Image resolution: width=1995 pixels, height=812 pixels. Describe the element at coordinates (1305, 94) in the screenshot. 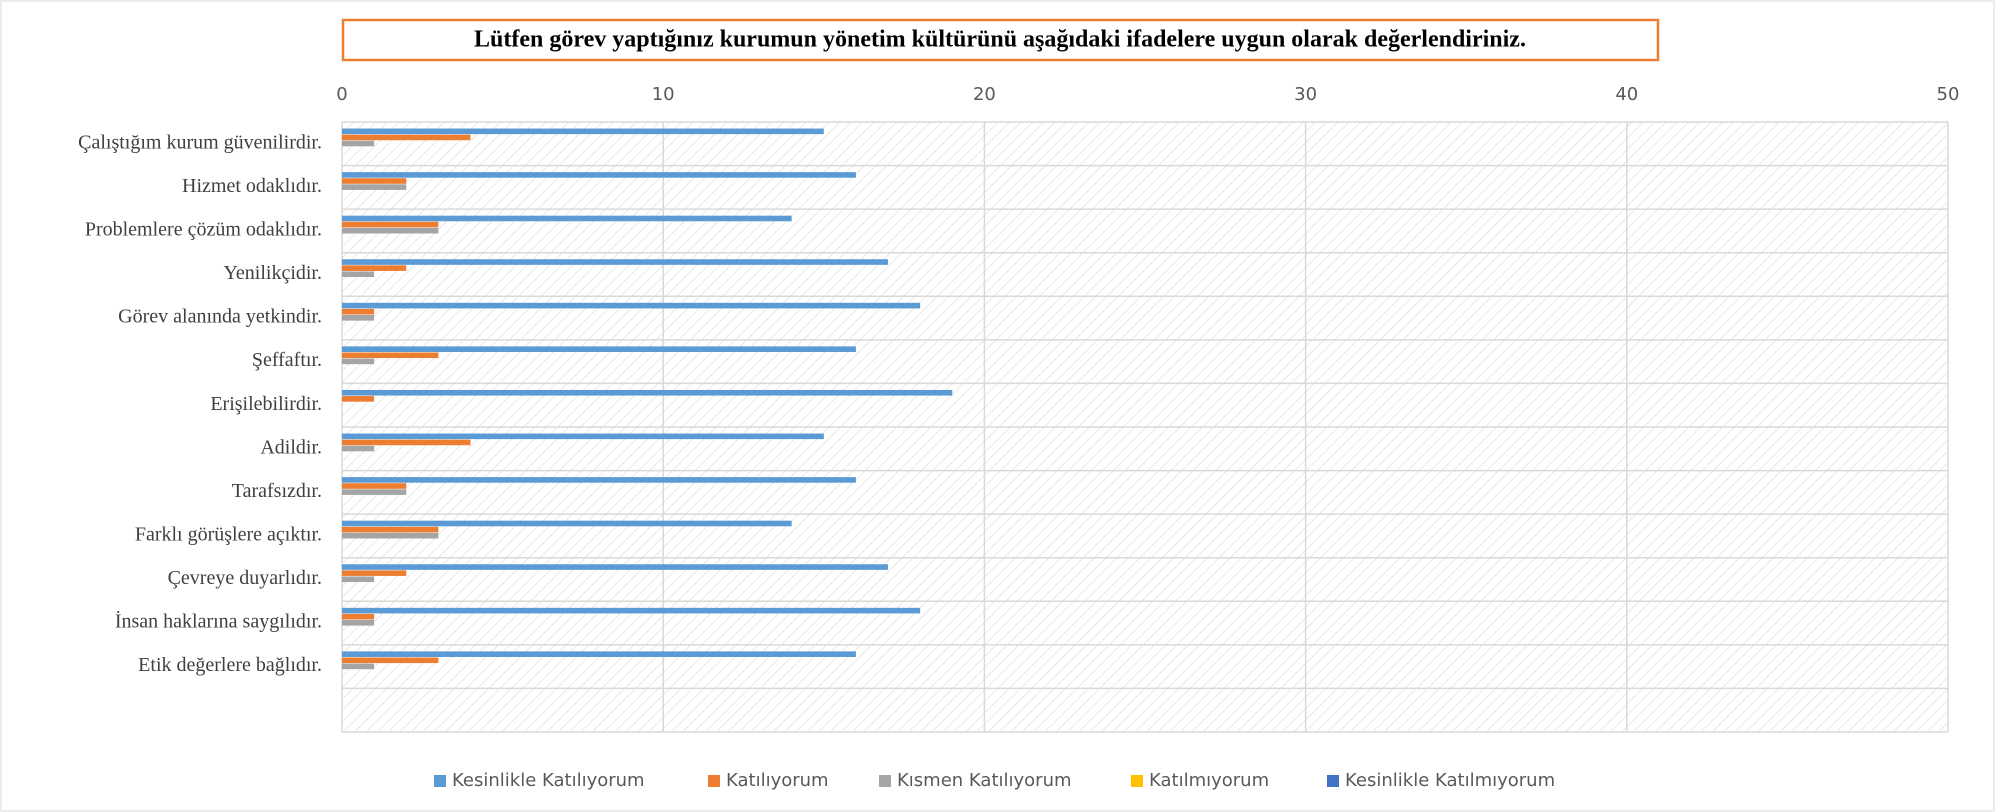

I see `x-tick-label: 30` at that location.